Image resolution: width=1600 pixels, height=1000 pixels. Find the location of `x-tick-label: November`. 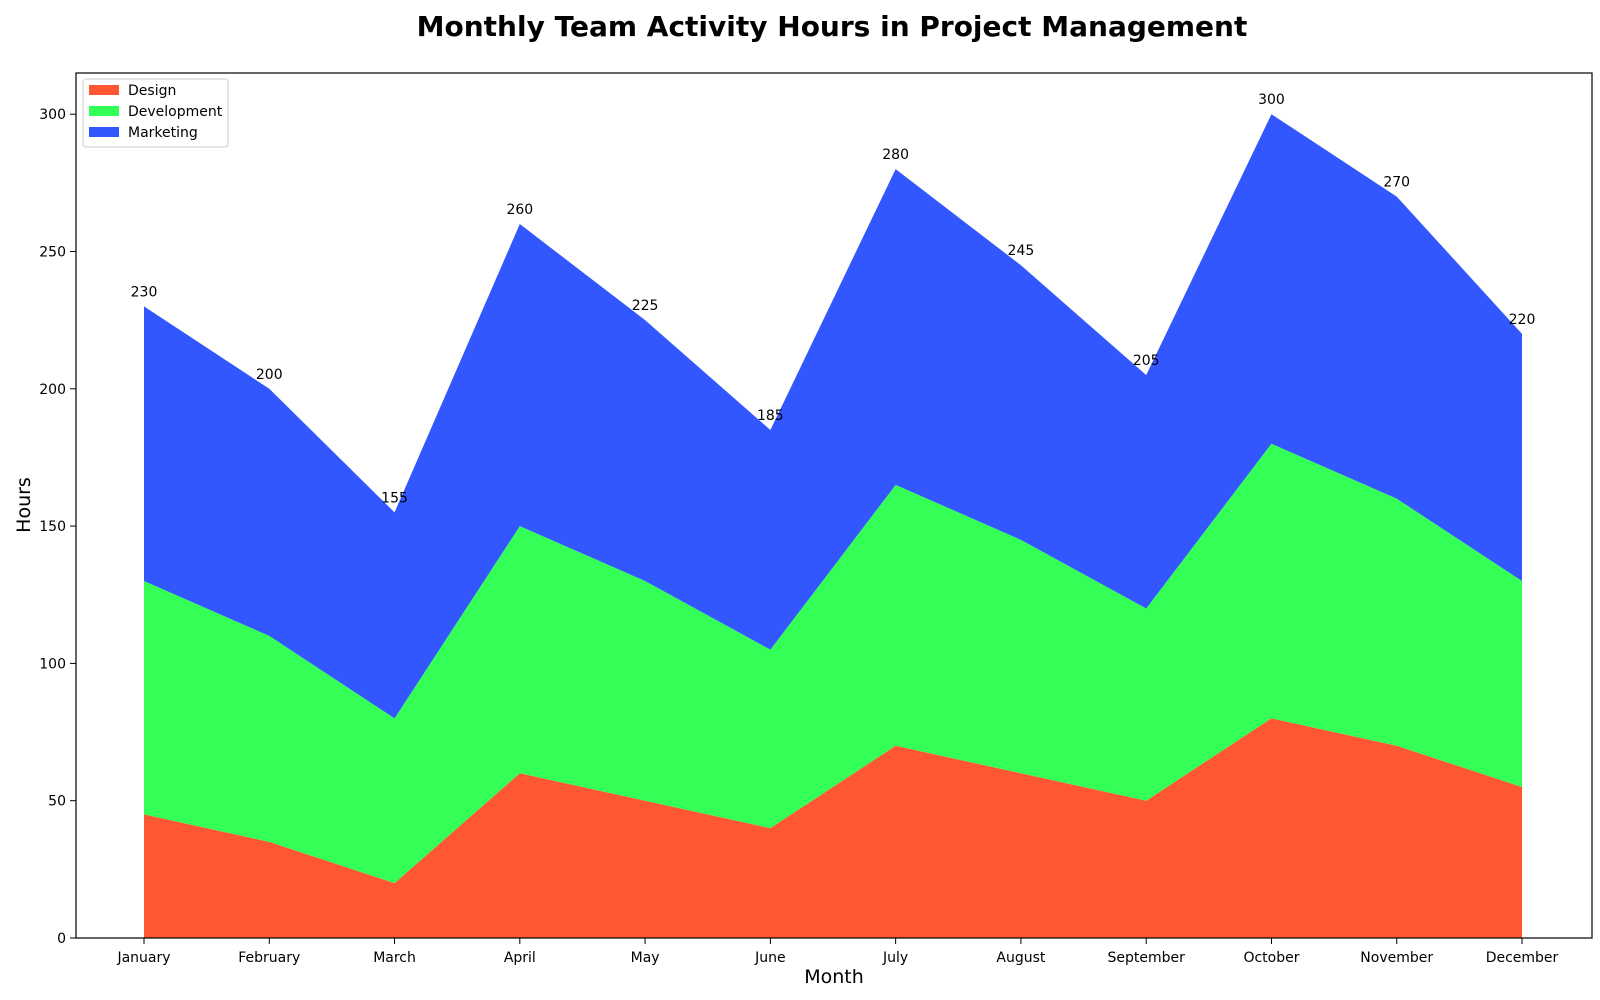

x-tick-label: November is located at coordinates (1396, 958).